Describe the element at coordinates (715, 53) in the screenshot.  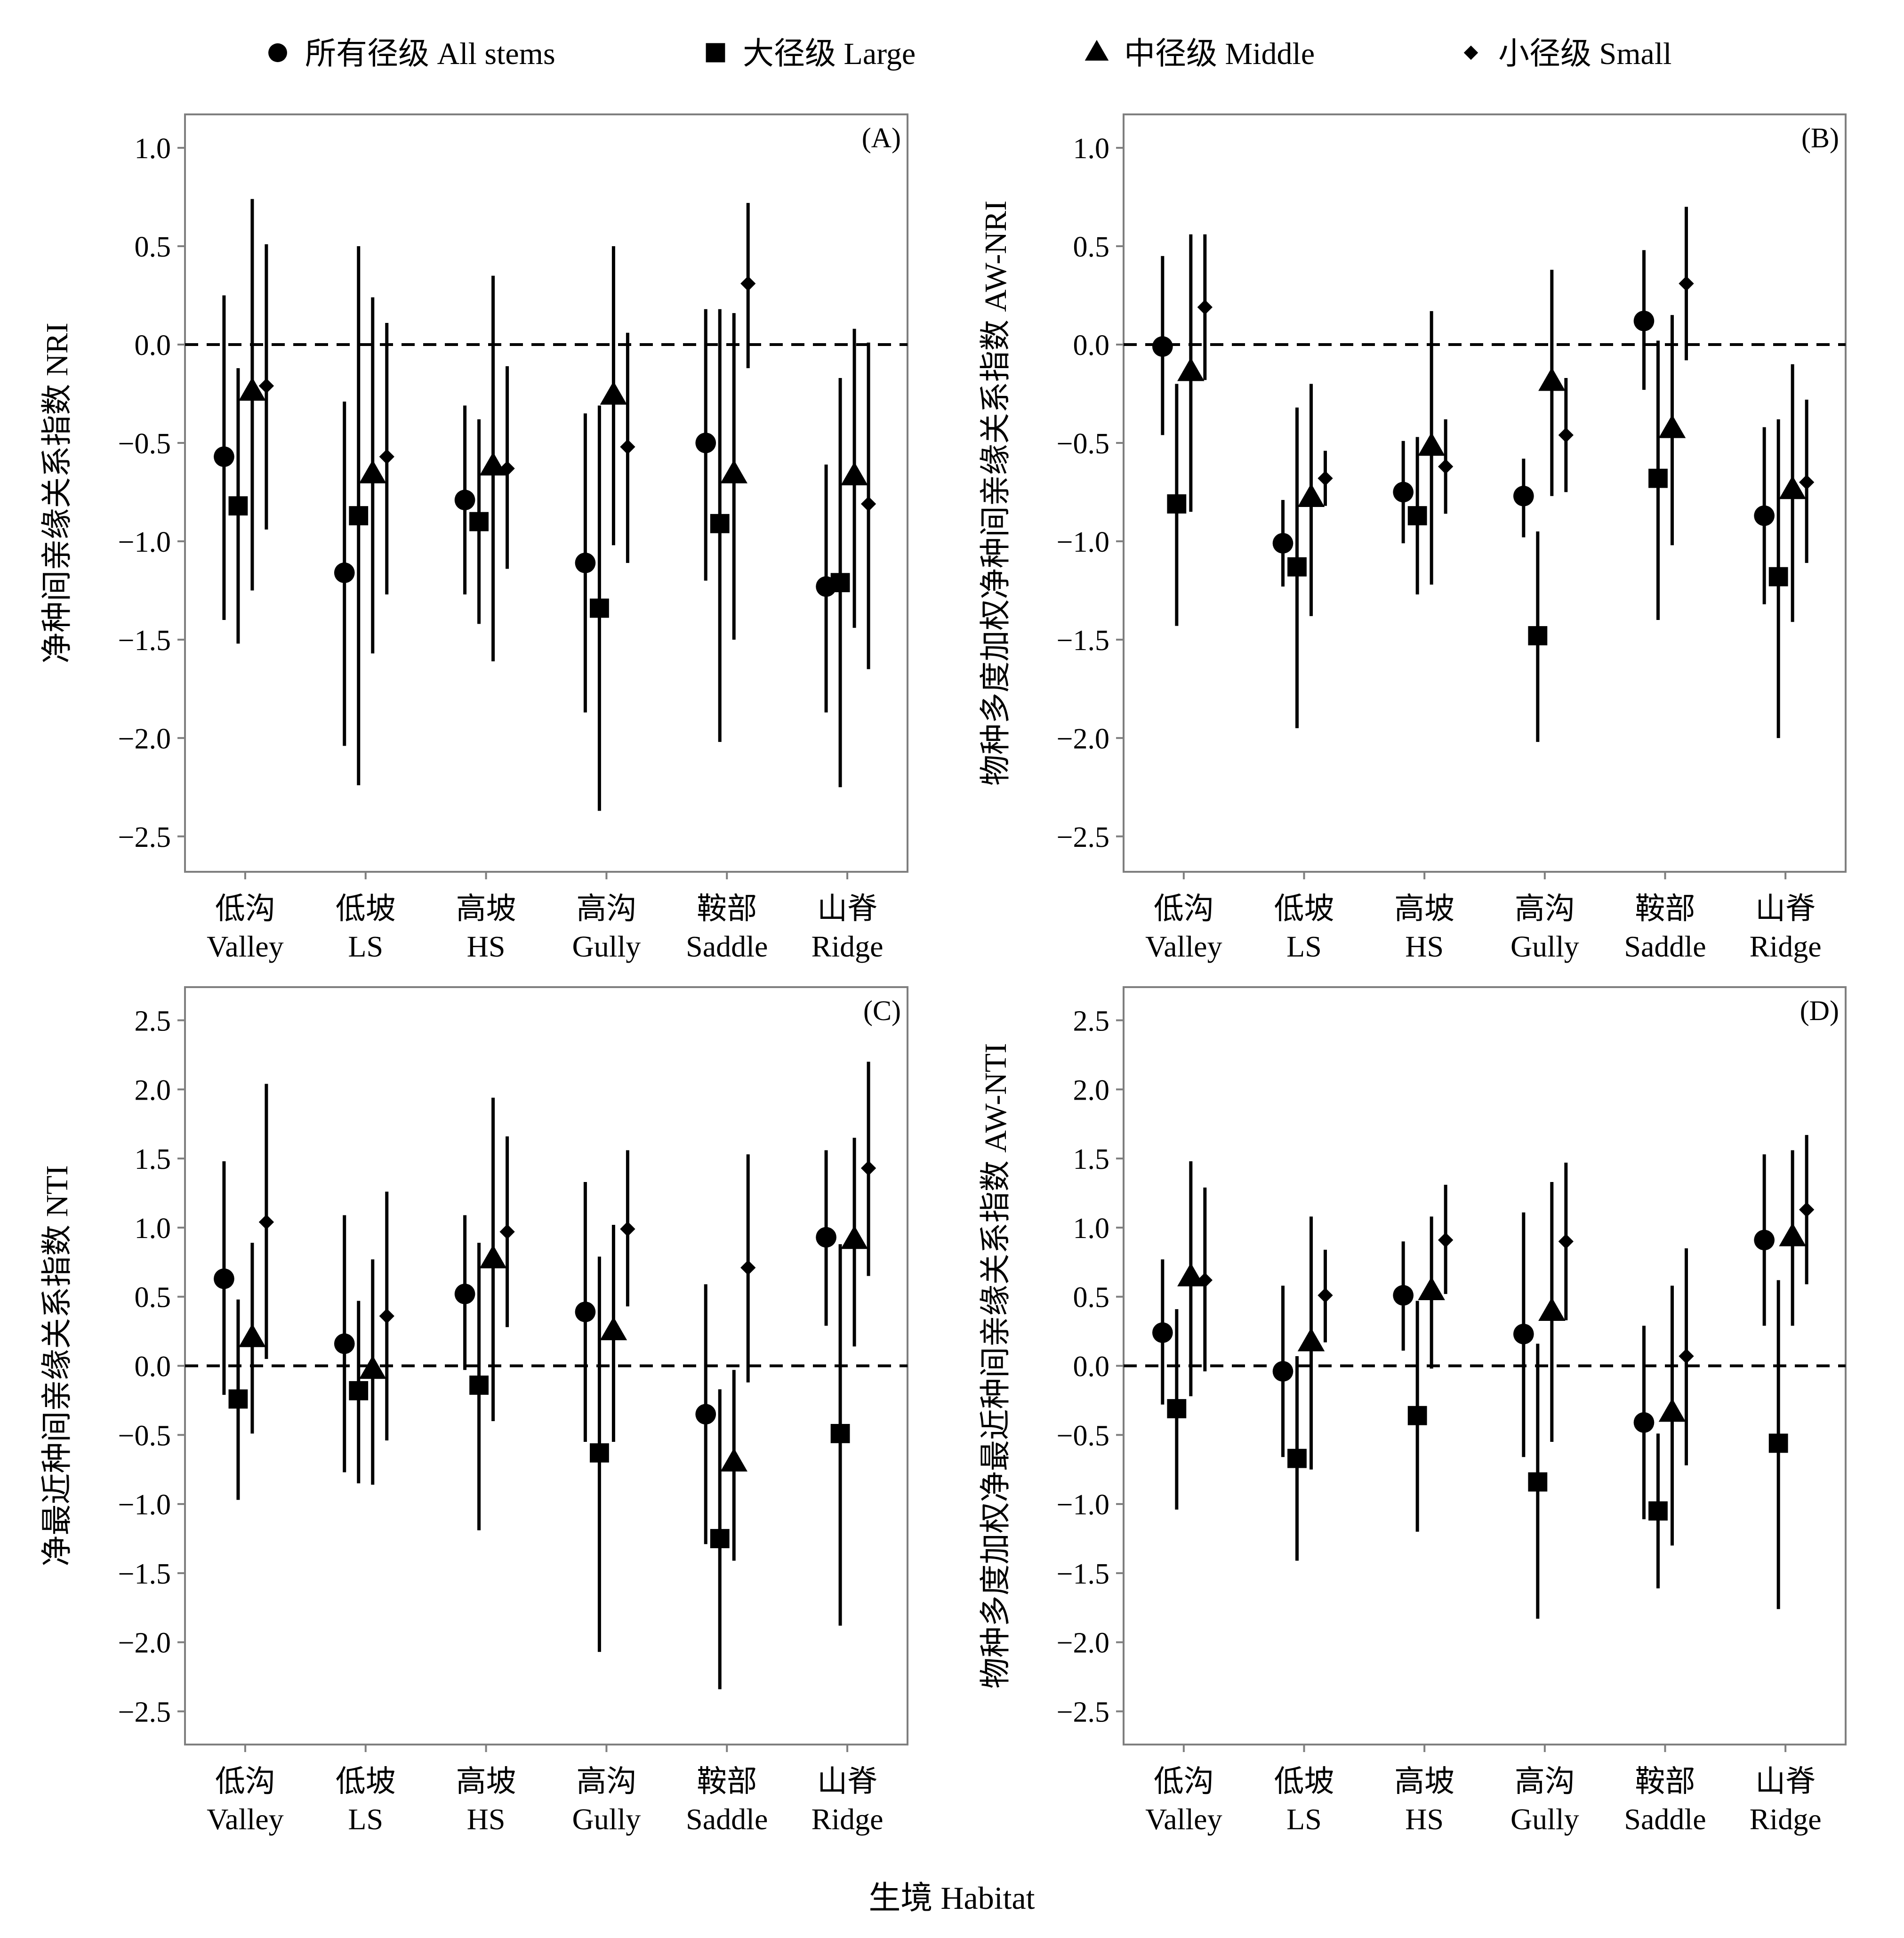
I see `legend-square-marker` at that location.